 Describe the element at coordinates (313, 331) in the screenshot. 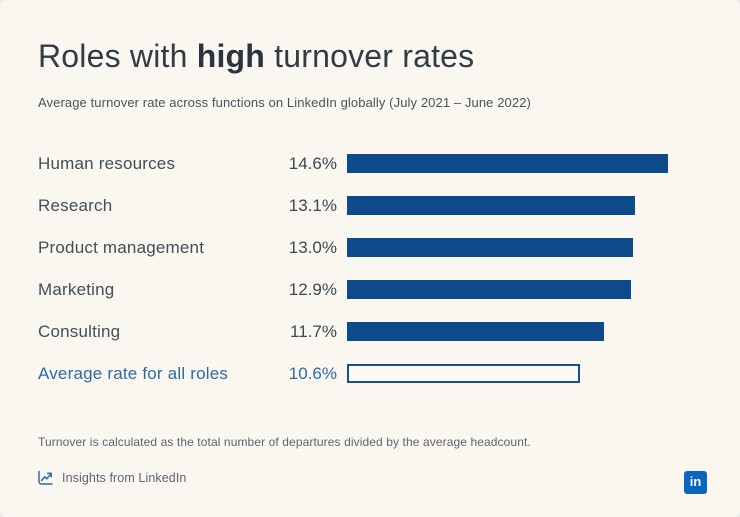

I see `row-value: 11.7%` at that location.